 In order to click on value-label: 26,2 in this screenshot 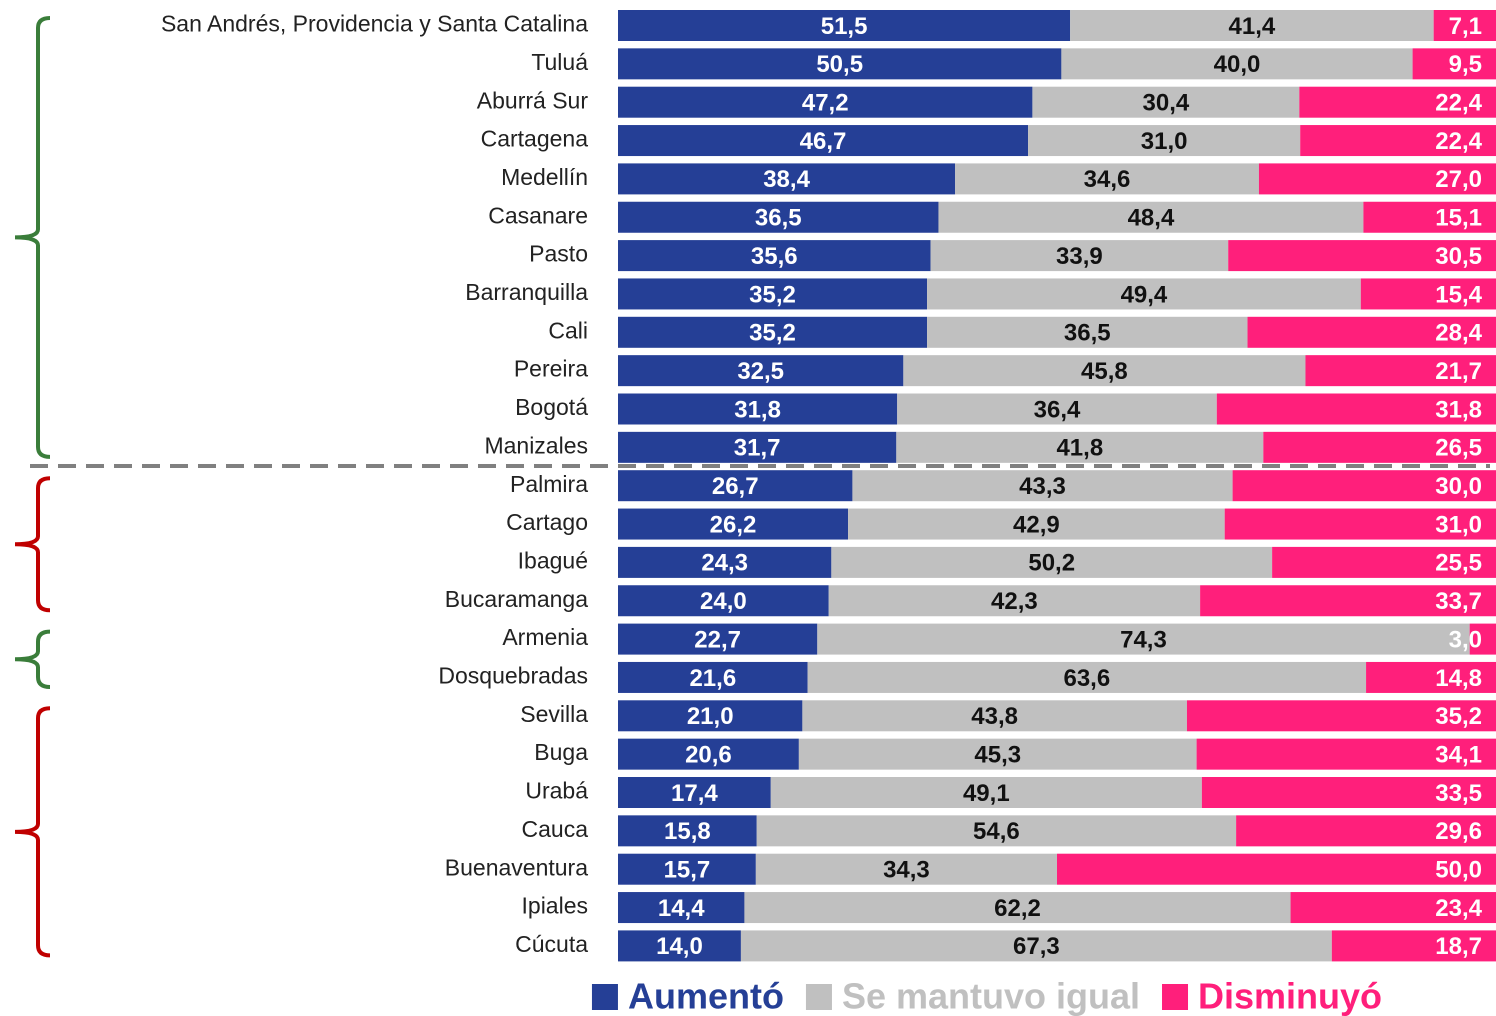, I will do `click(733, 524)`.